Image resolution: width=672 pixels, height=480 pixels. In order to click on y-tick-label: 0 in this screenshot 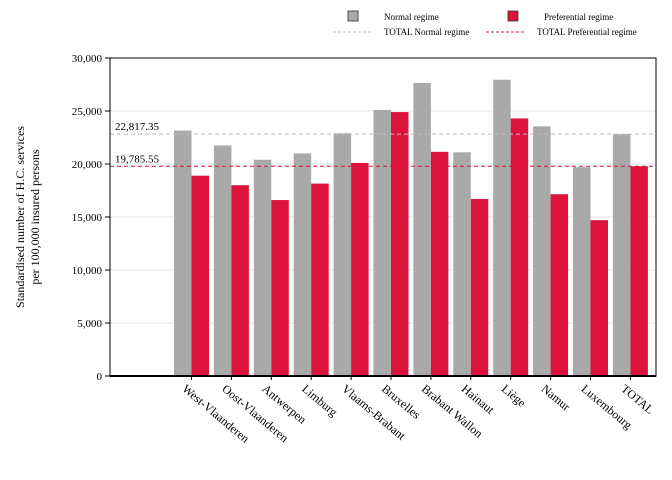, I will do `click(100, 377)`.